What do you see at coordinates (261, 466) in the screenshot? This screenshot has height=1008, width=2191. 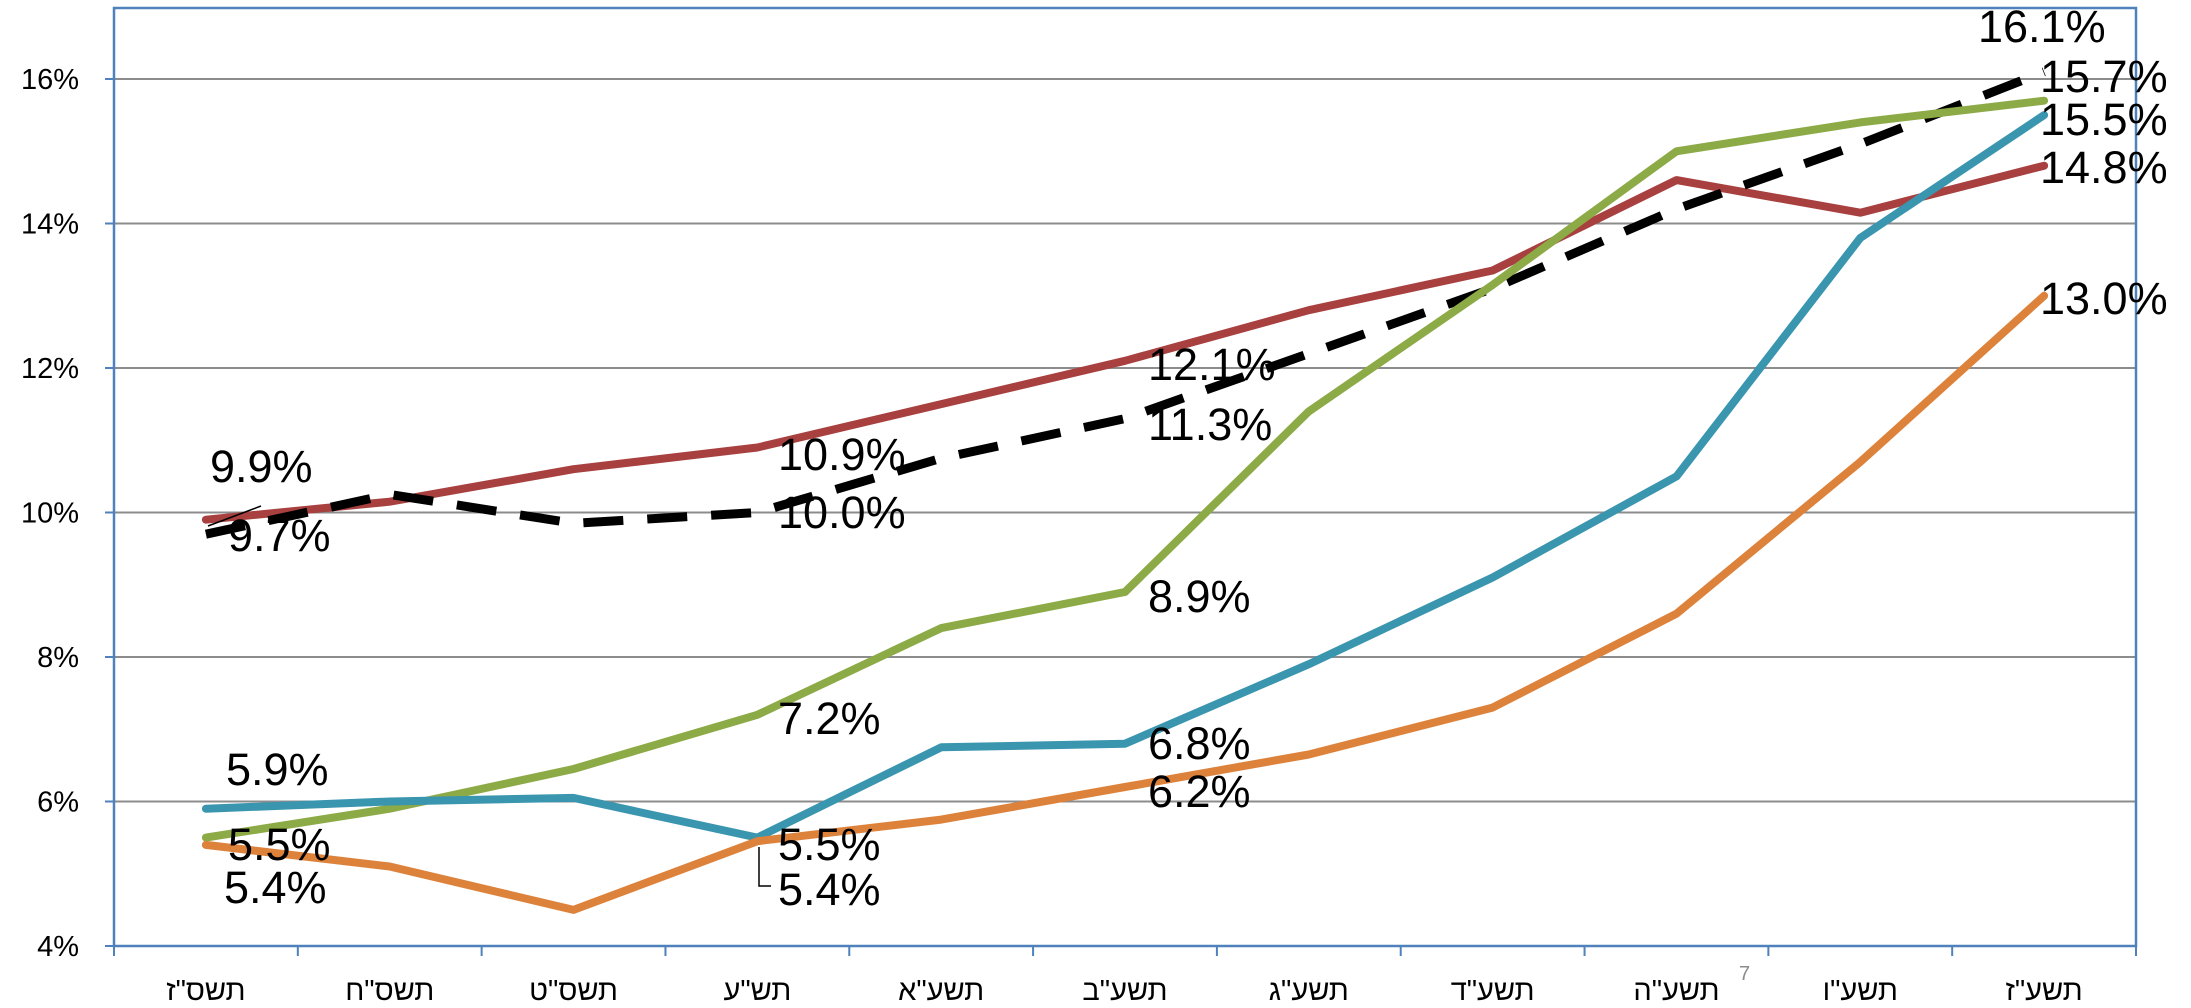 I see `data-label: 9.9%` at bounding box center [261, 466].